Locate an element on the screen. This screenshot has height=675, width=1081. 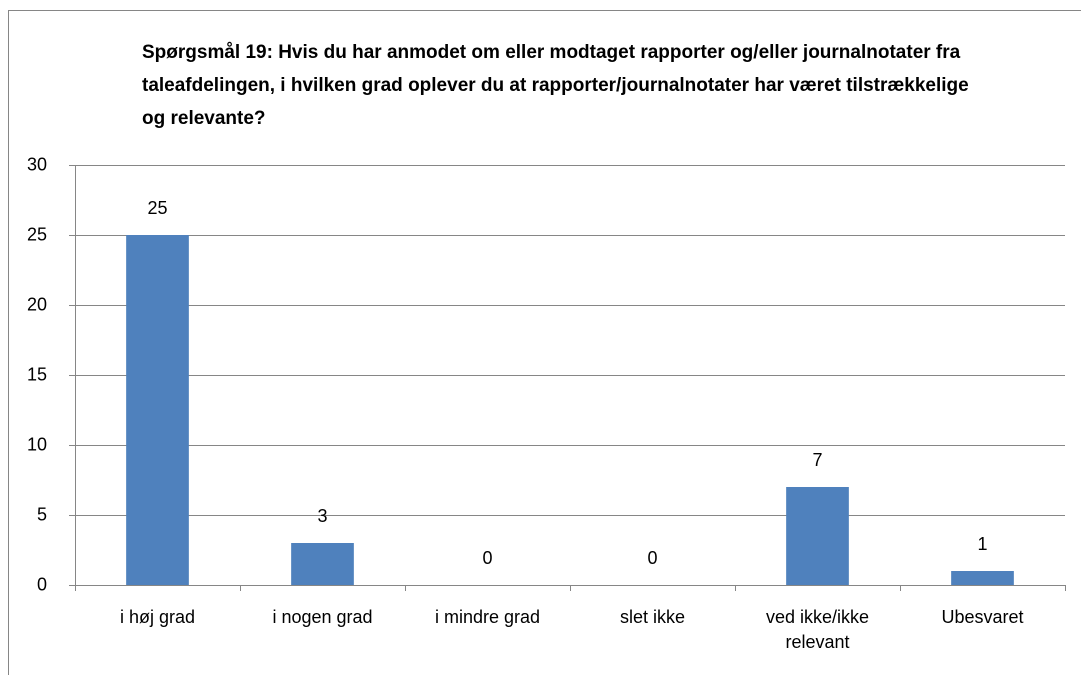
value-label: 1 is located at coordinates (982, 544).